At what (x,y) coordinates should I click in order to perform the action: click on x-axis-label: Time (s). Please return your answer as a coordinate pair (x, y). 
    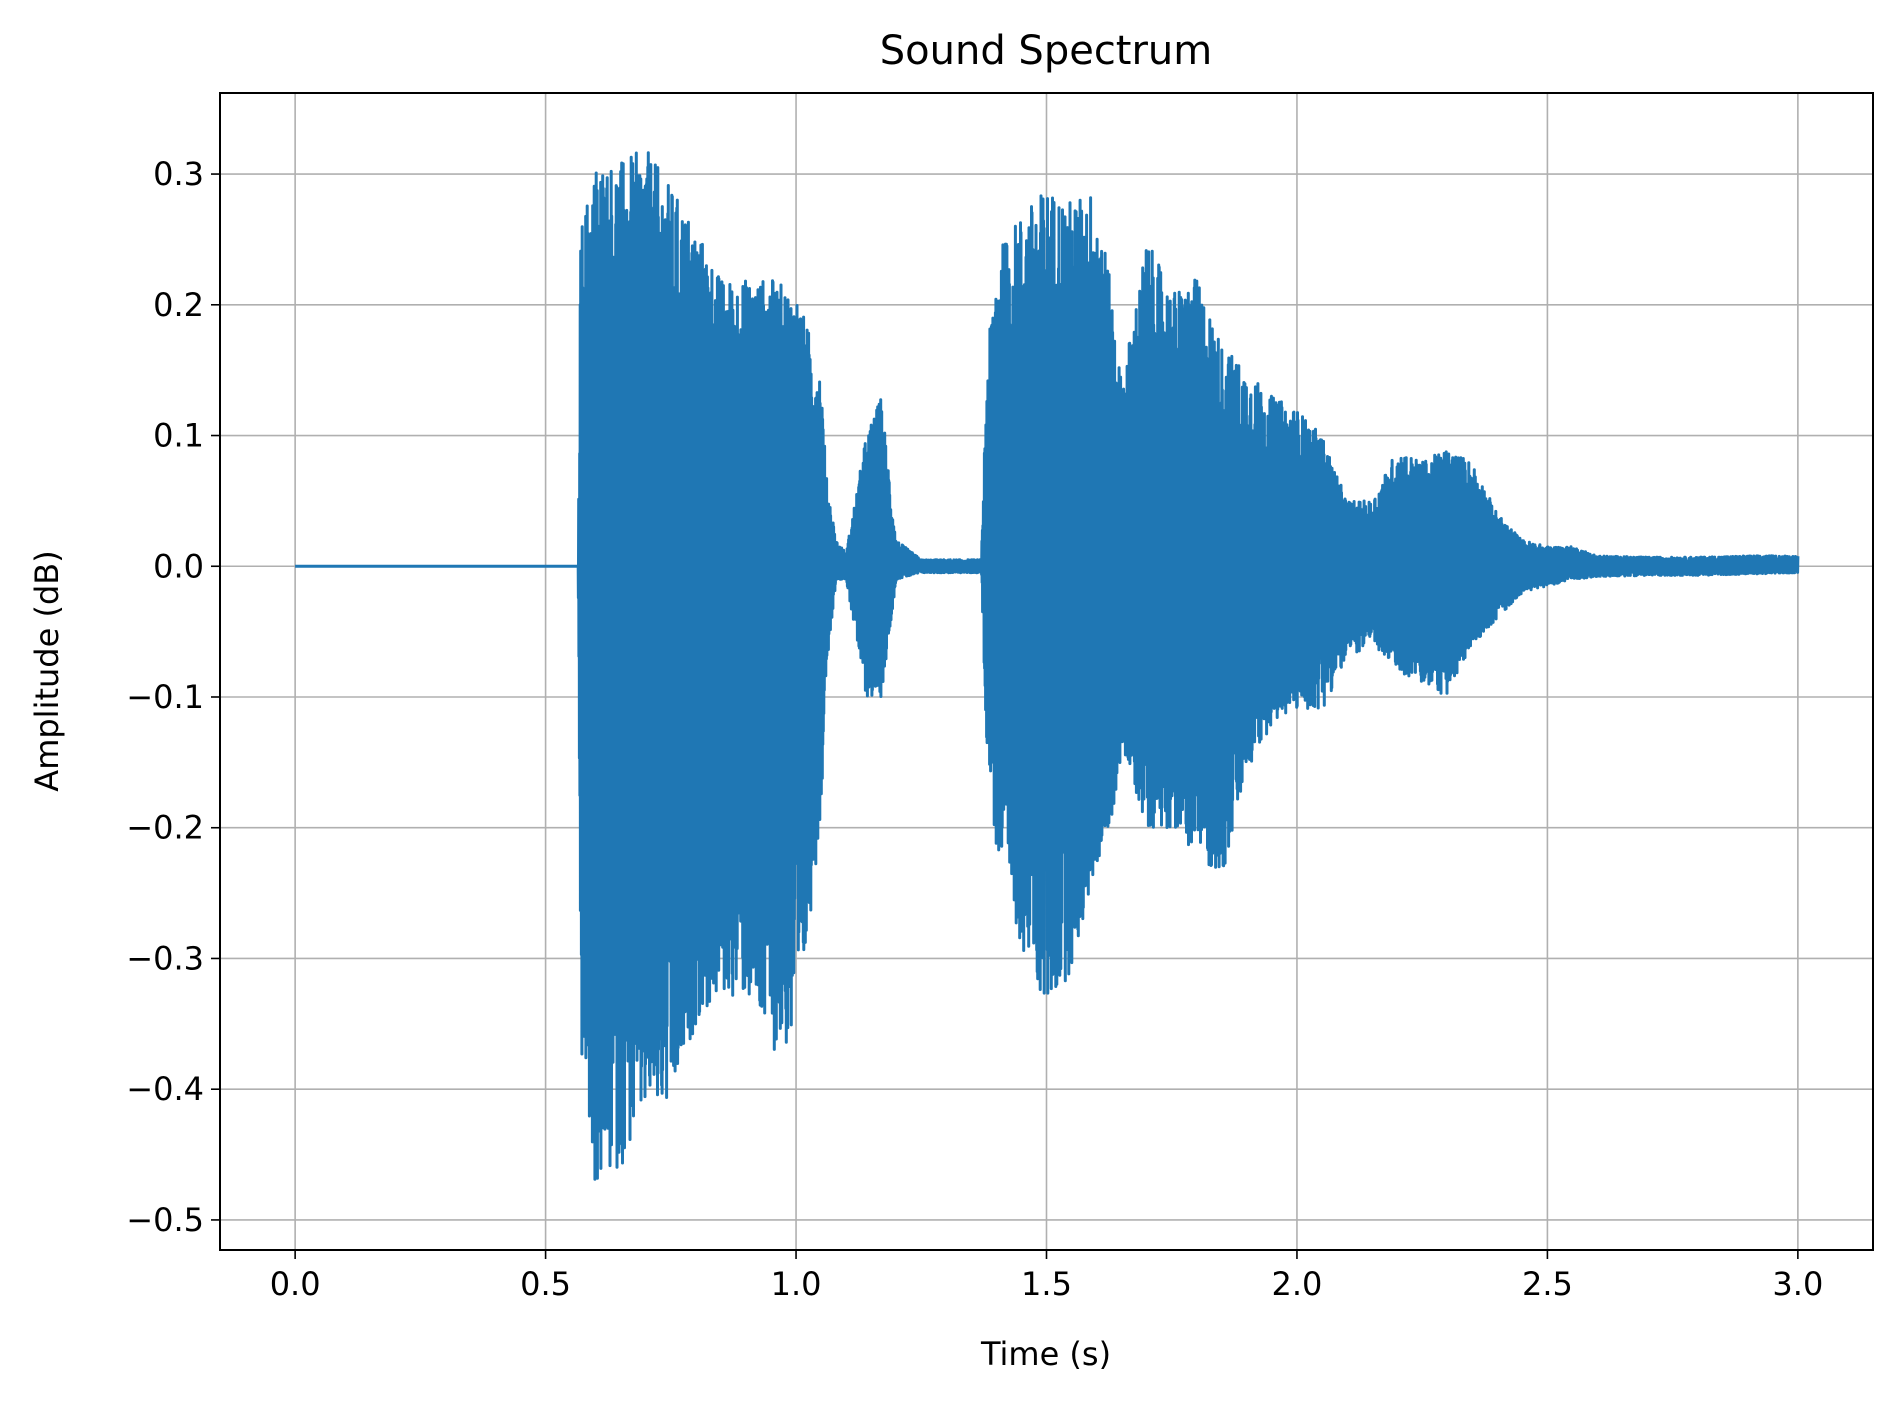
    Looking at the image, I should click on (1045, 1354).